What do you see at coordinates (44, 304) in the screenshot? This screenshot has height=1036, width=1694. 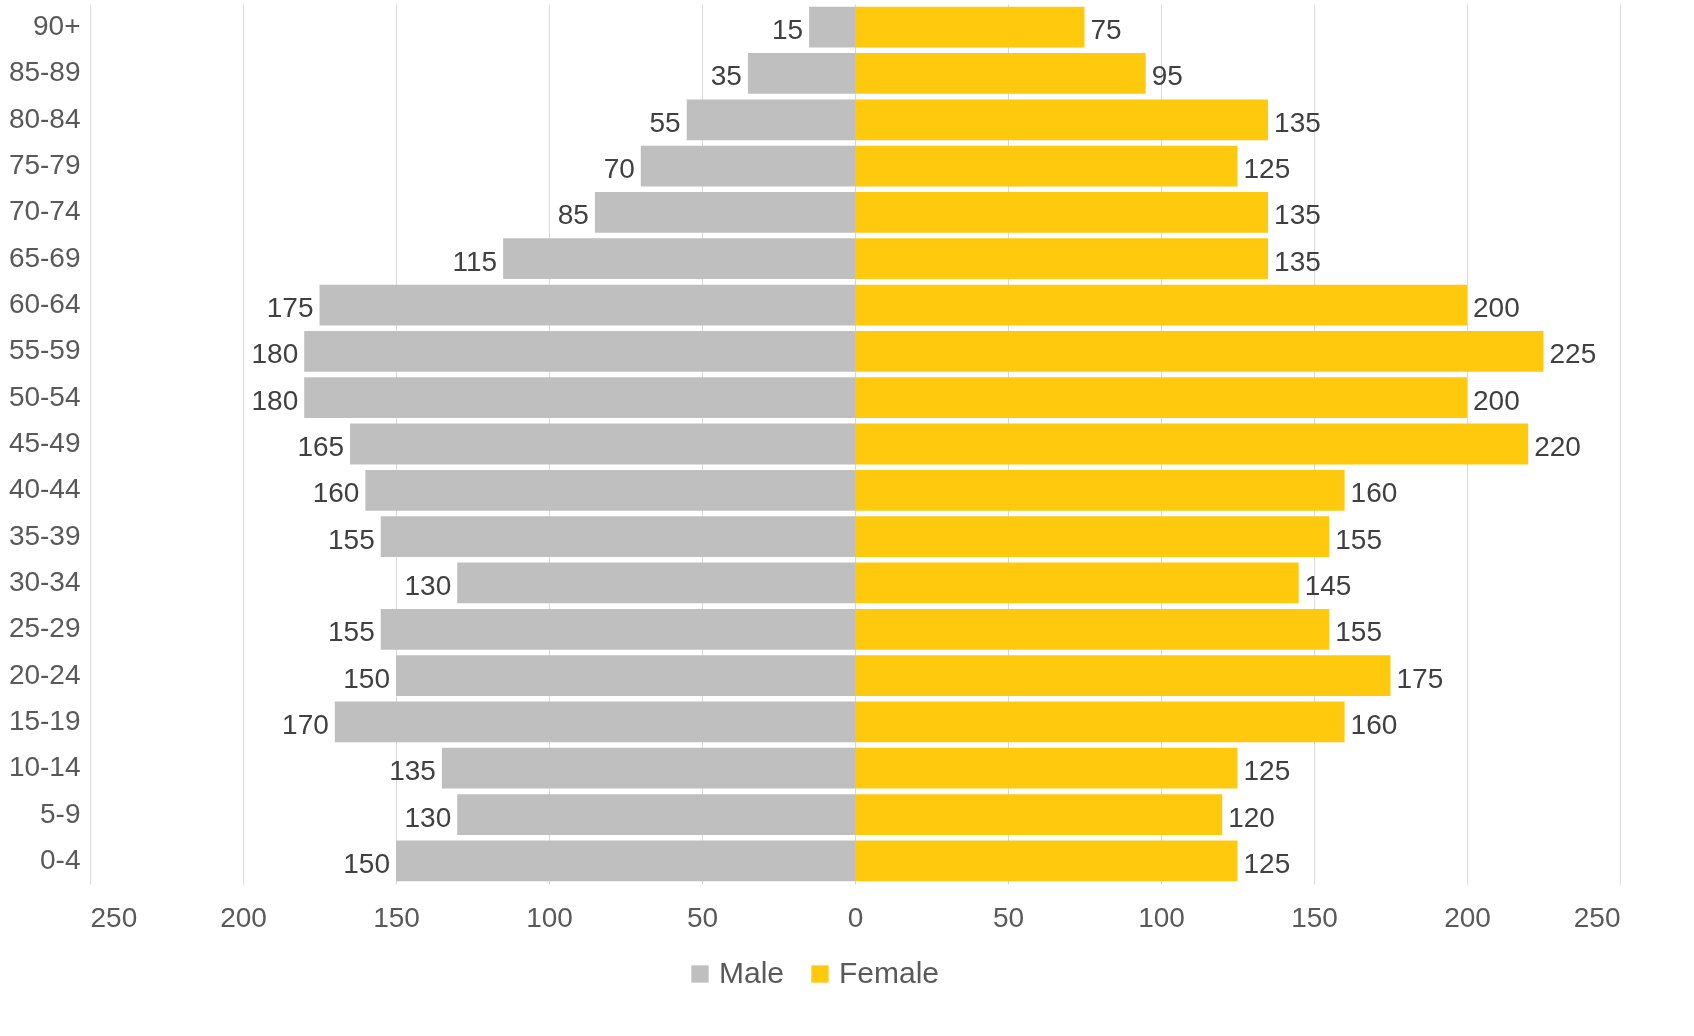 I see `y-tick-label: 60-64` at bounding box center [44, 304].